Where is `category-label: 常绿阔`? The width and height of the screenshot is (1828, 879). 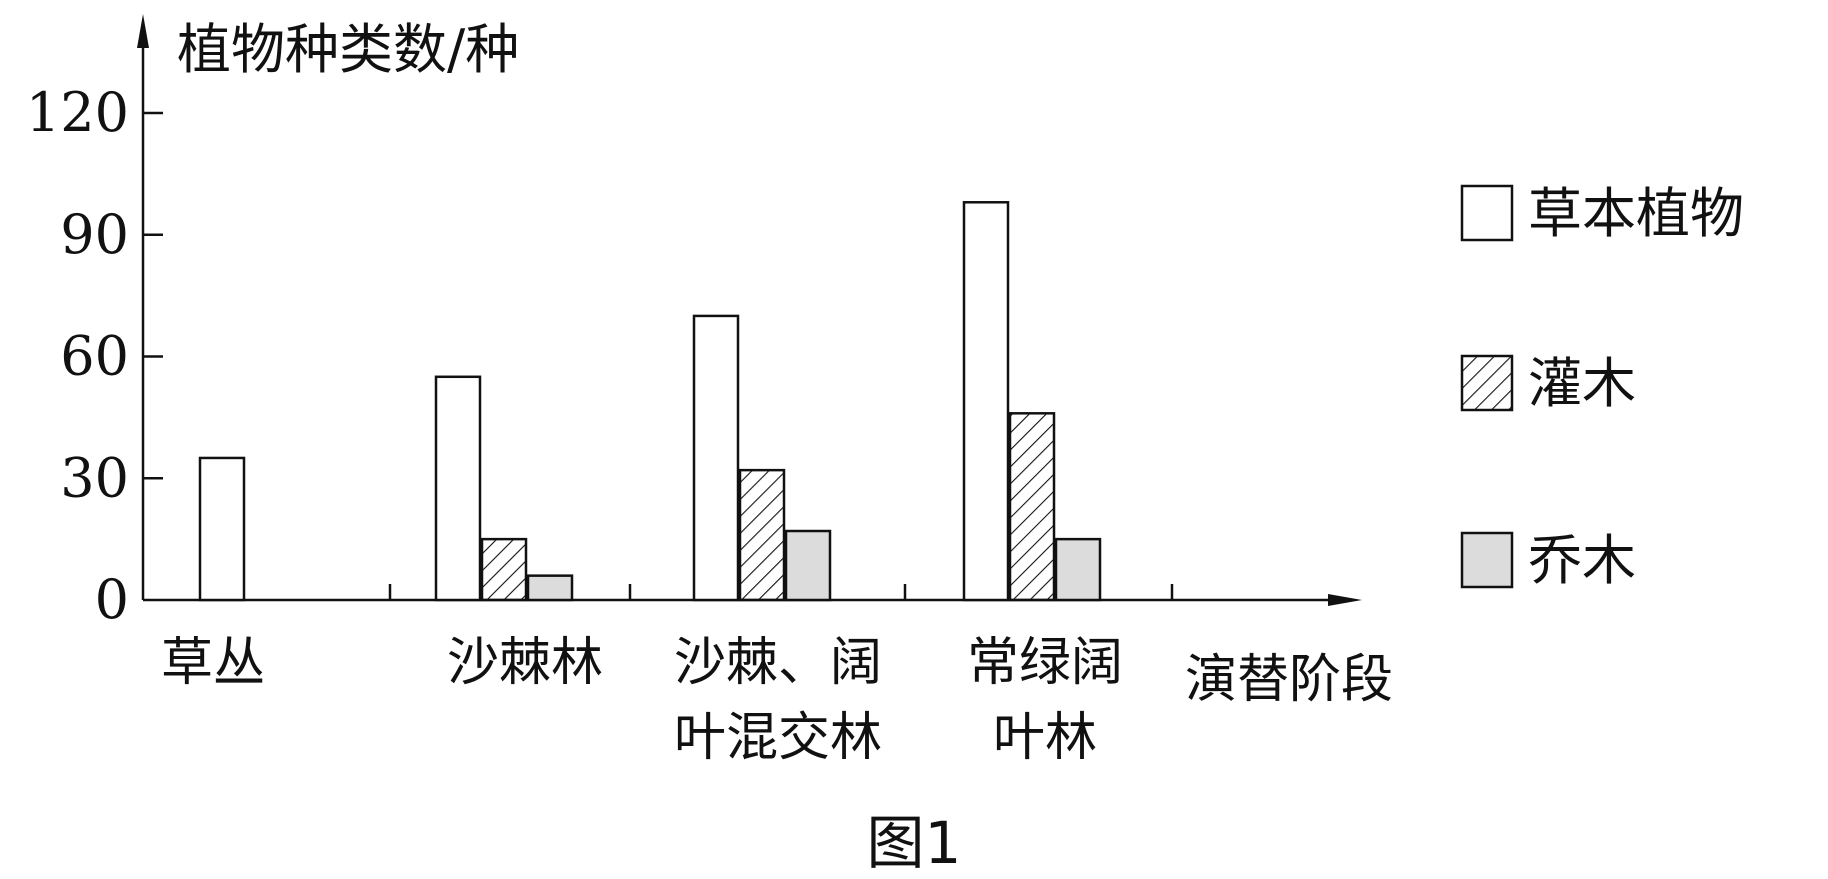 category-label: 常绿阔 is located at coordinates (1045, 663).